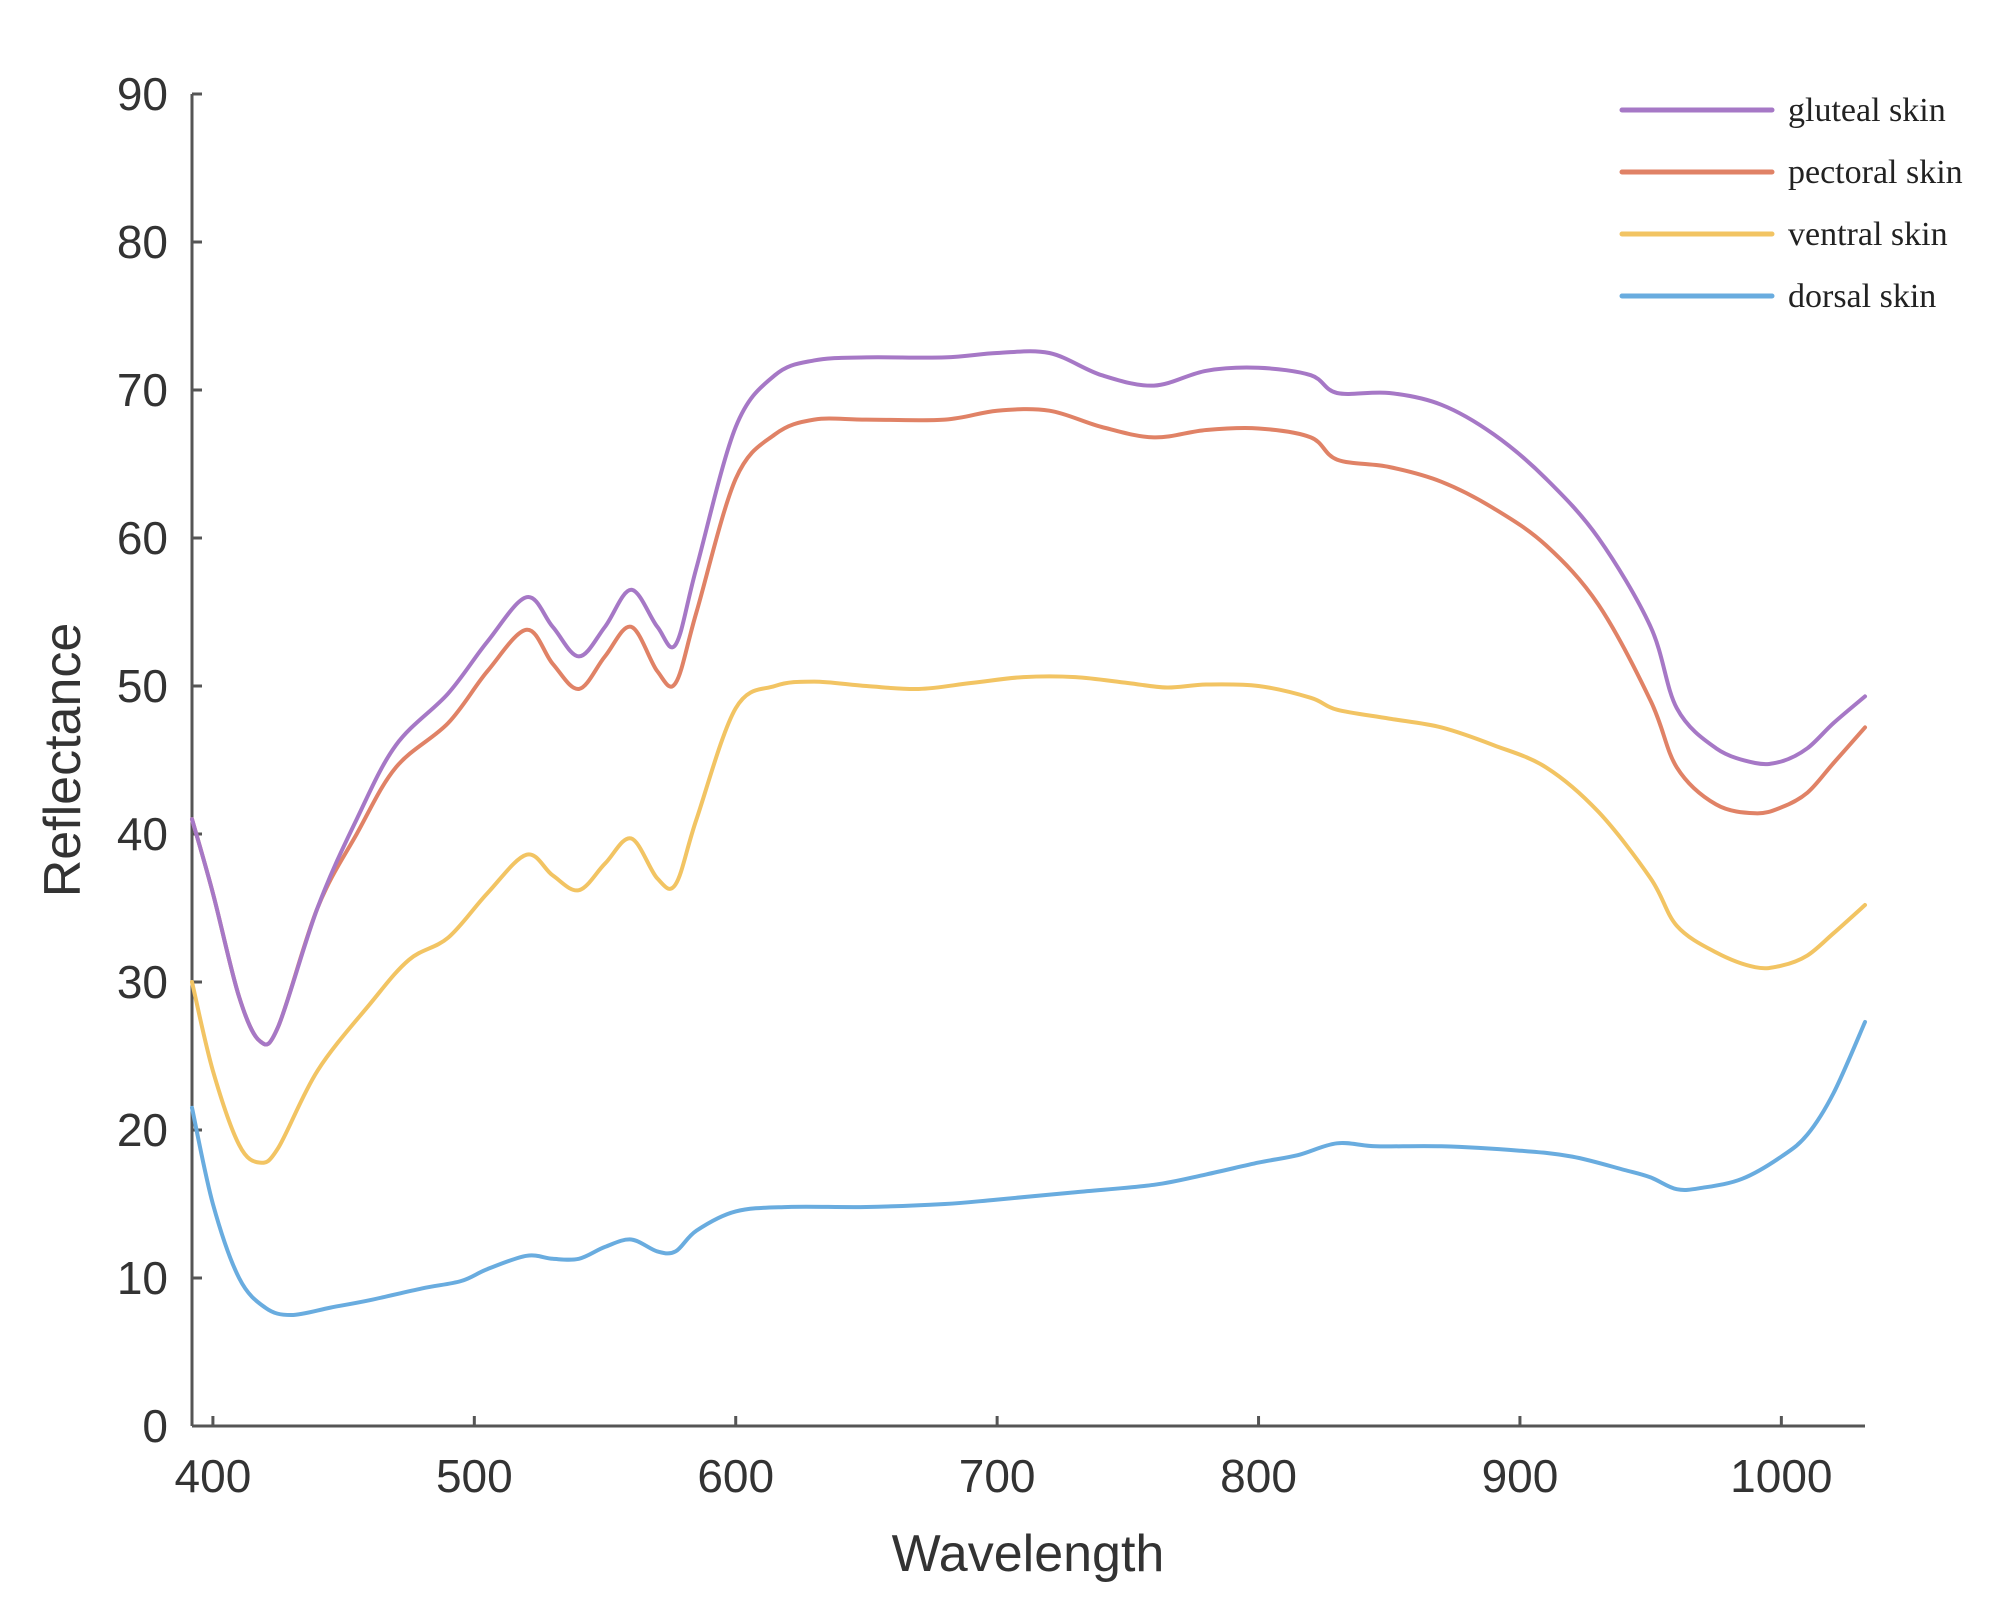 This screenshot has width=2013, height=1621. Describe the element at coordinates (63, 760) in the screenshot. I see `y-axis-title: Reflectance` at that location.